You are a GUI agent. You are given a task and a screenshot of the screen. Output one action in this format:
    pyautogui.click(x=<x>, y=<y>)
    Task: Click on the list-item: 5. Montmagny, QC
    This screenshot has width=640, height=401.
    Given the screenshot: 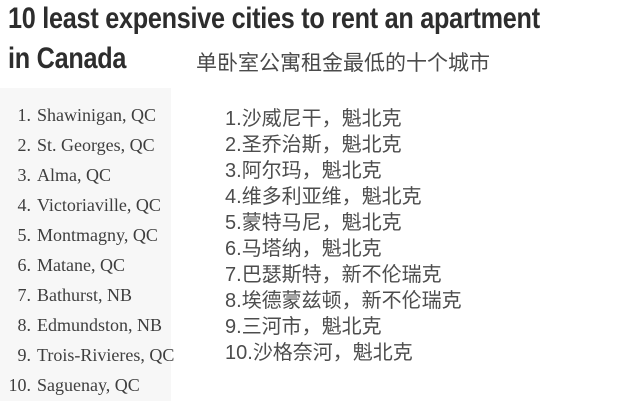 What is the action you would take?
    pyautogui.click(x=100, y=235)
    